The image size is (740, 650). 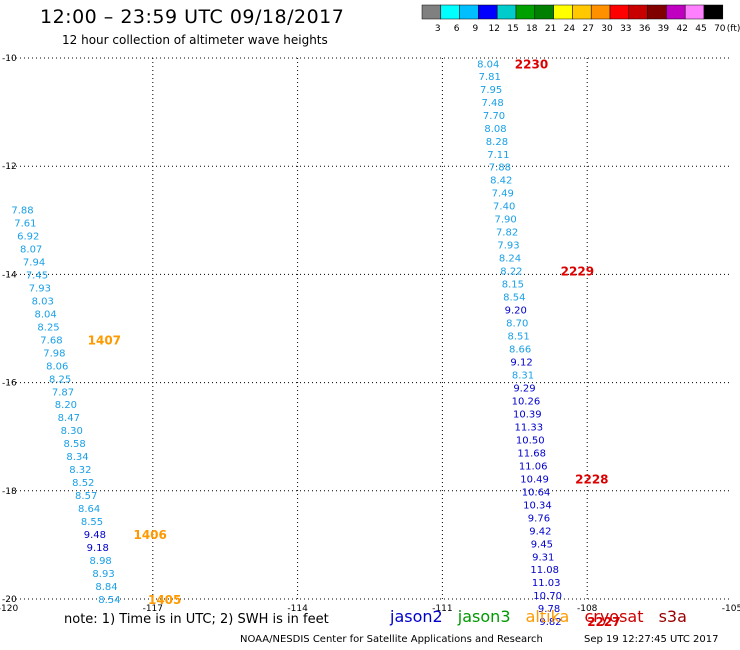 What do you see at coordinates (533, 466) in the screenshot?
I see `wave-height-label-east: 11.06` at bounding box center [533, 466].